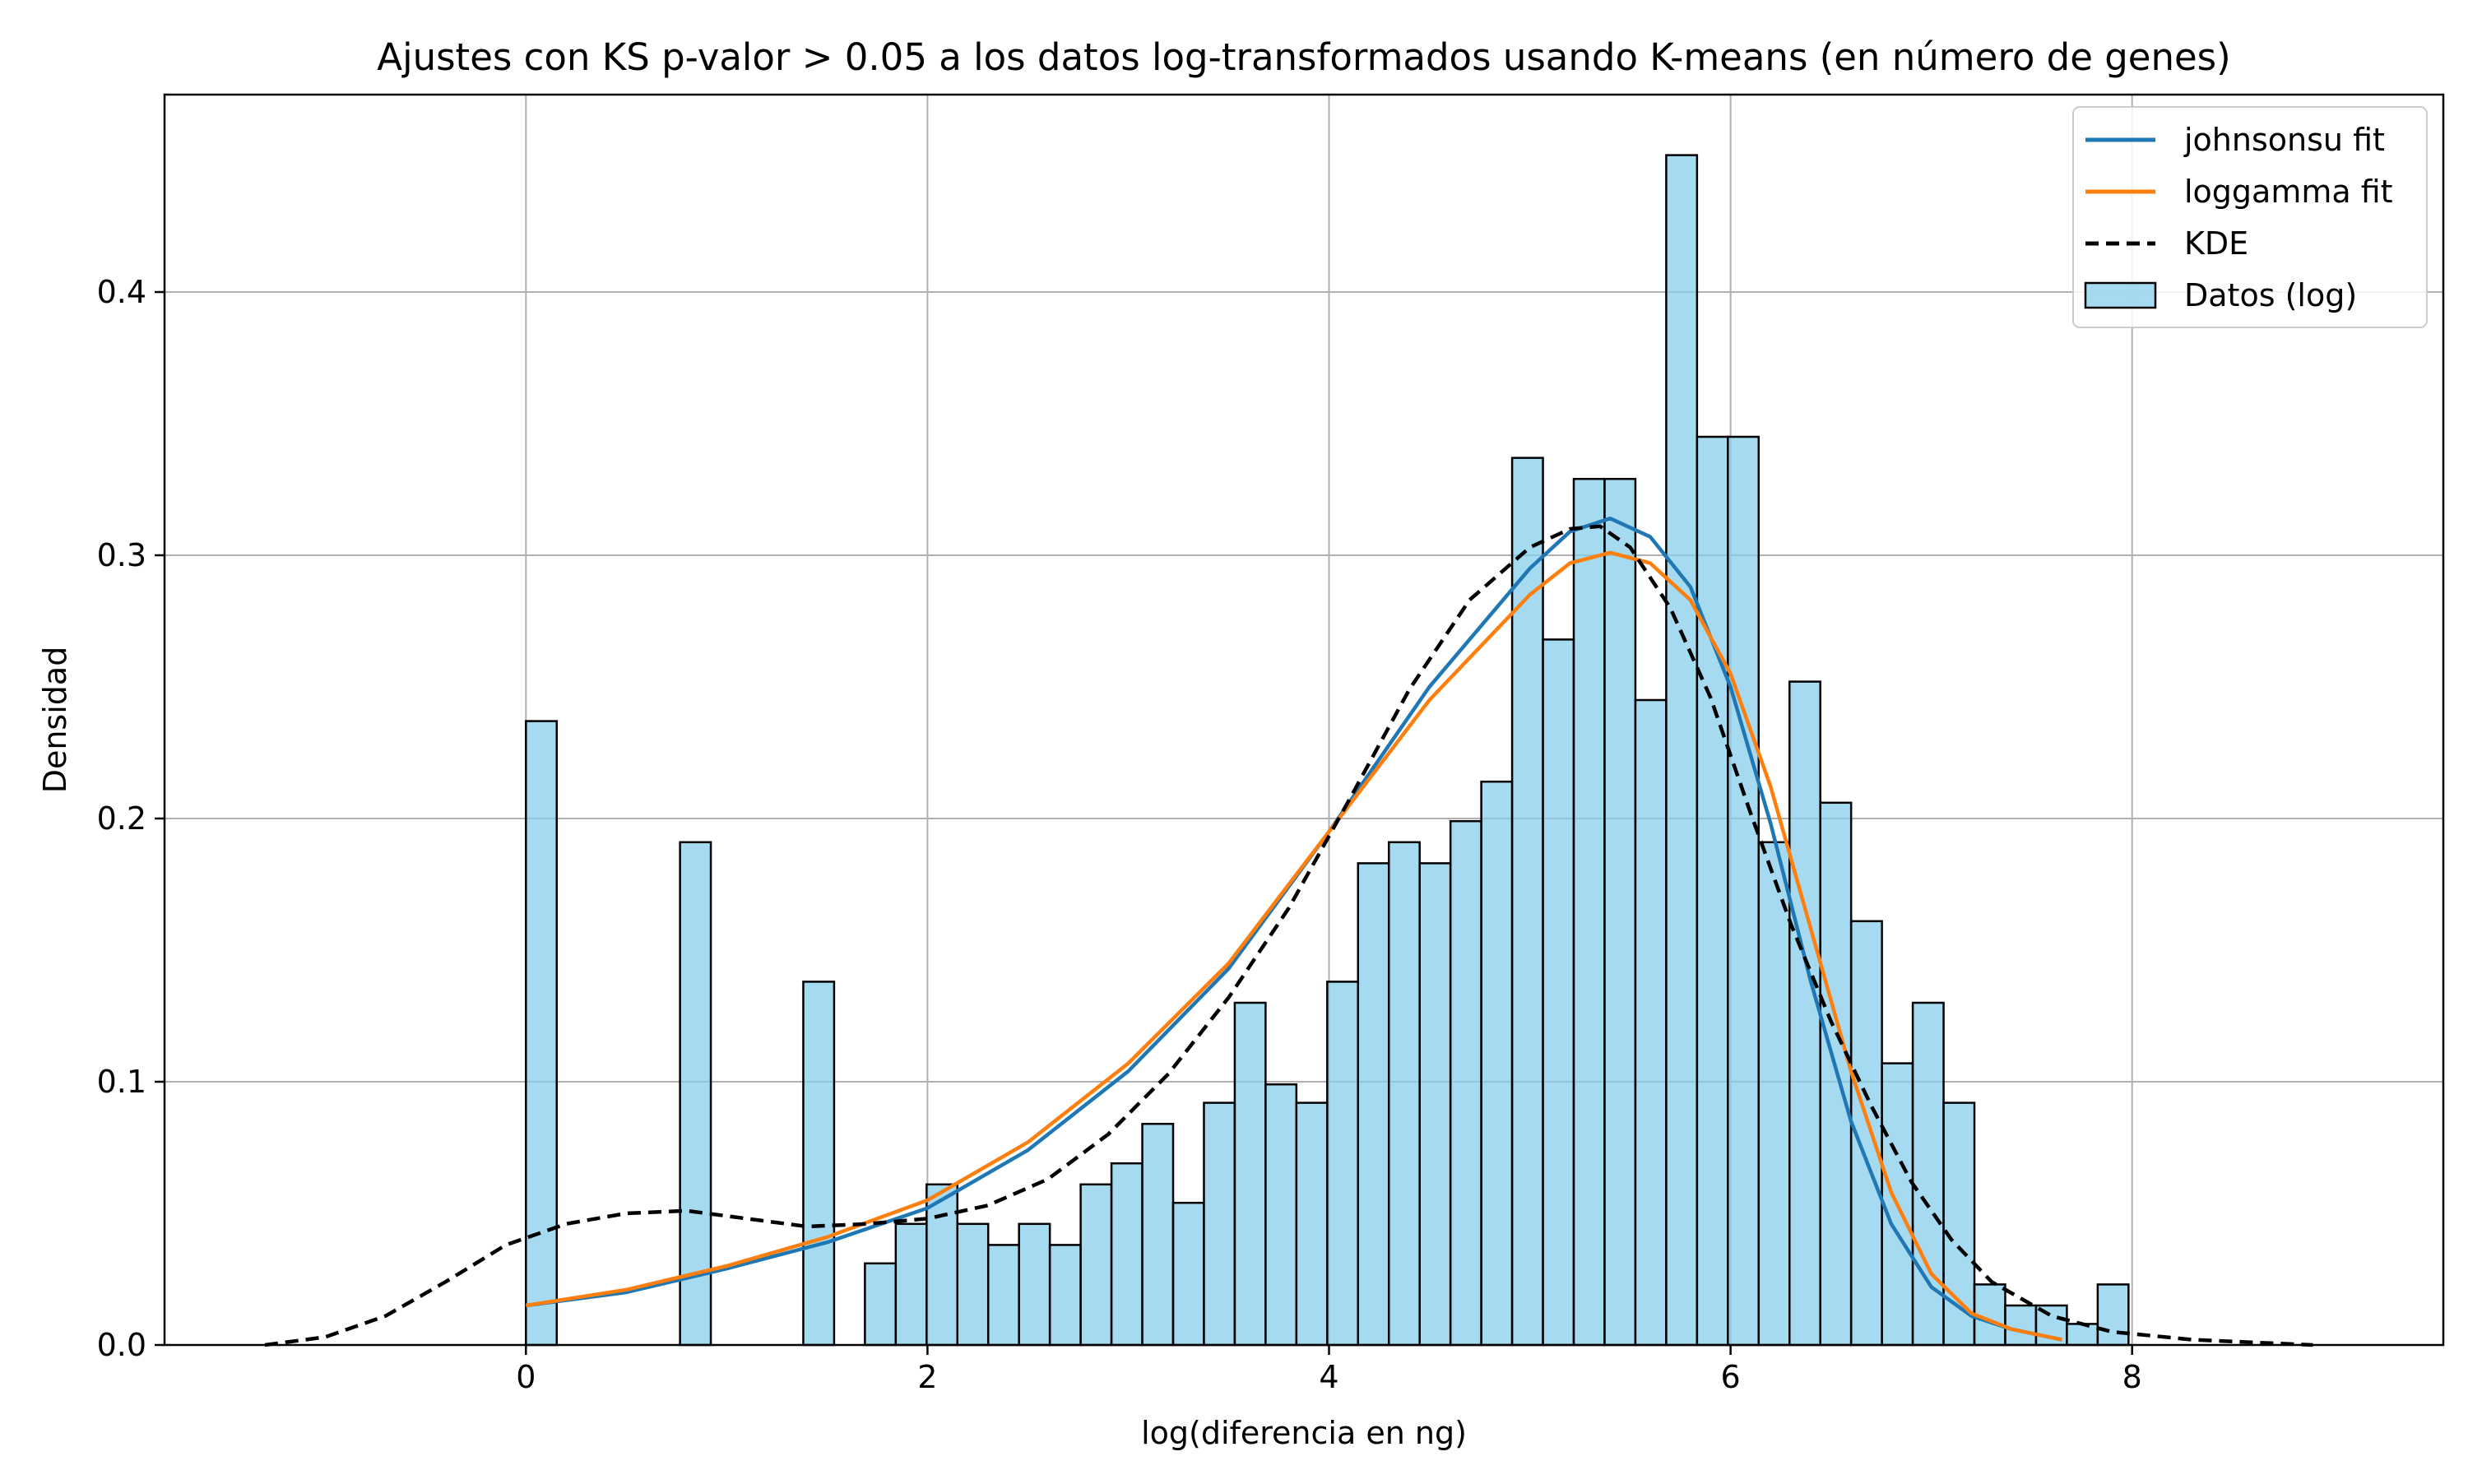  I want to click on x-axis-ticks: 0 2 4 6 8, so click(1329, 1370).